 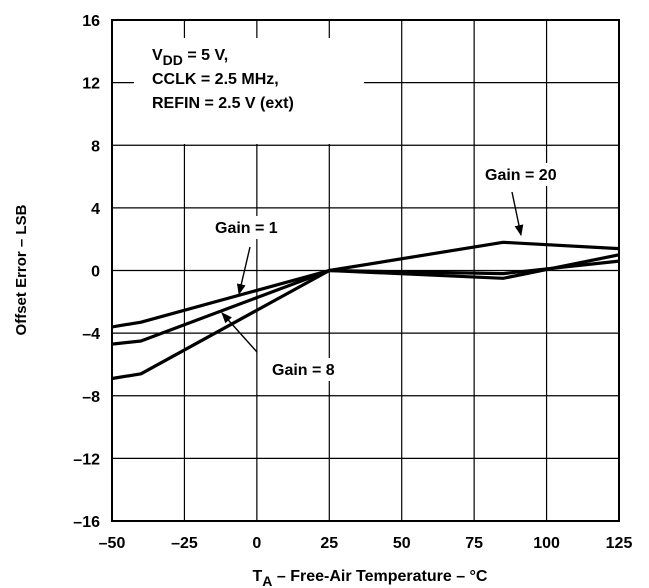 I want to click on y-tick-label: –12, so click(x=86, y=459).